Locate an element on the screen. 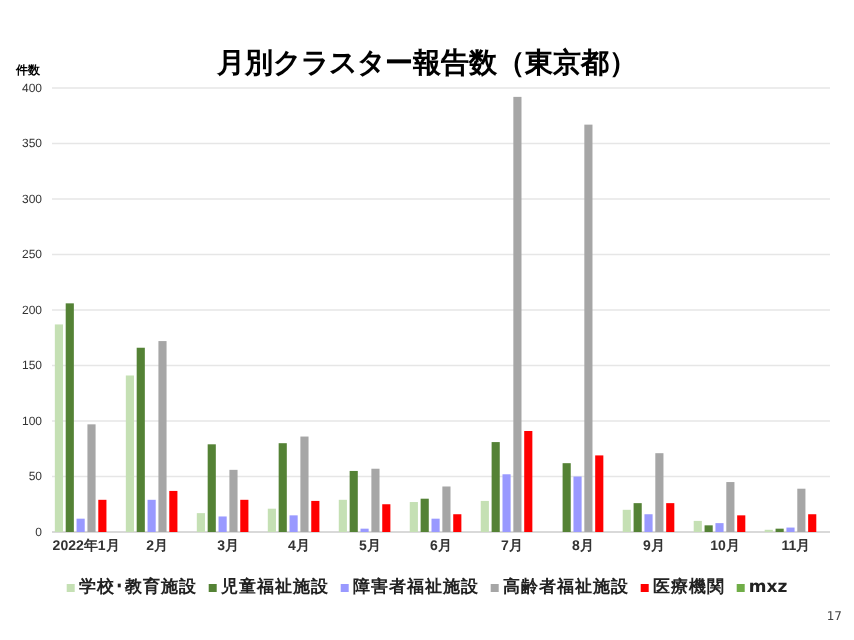  legend-label: 高齢者福祉施設 is located at coordinates (566, 587).